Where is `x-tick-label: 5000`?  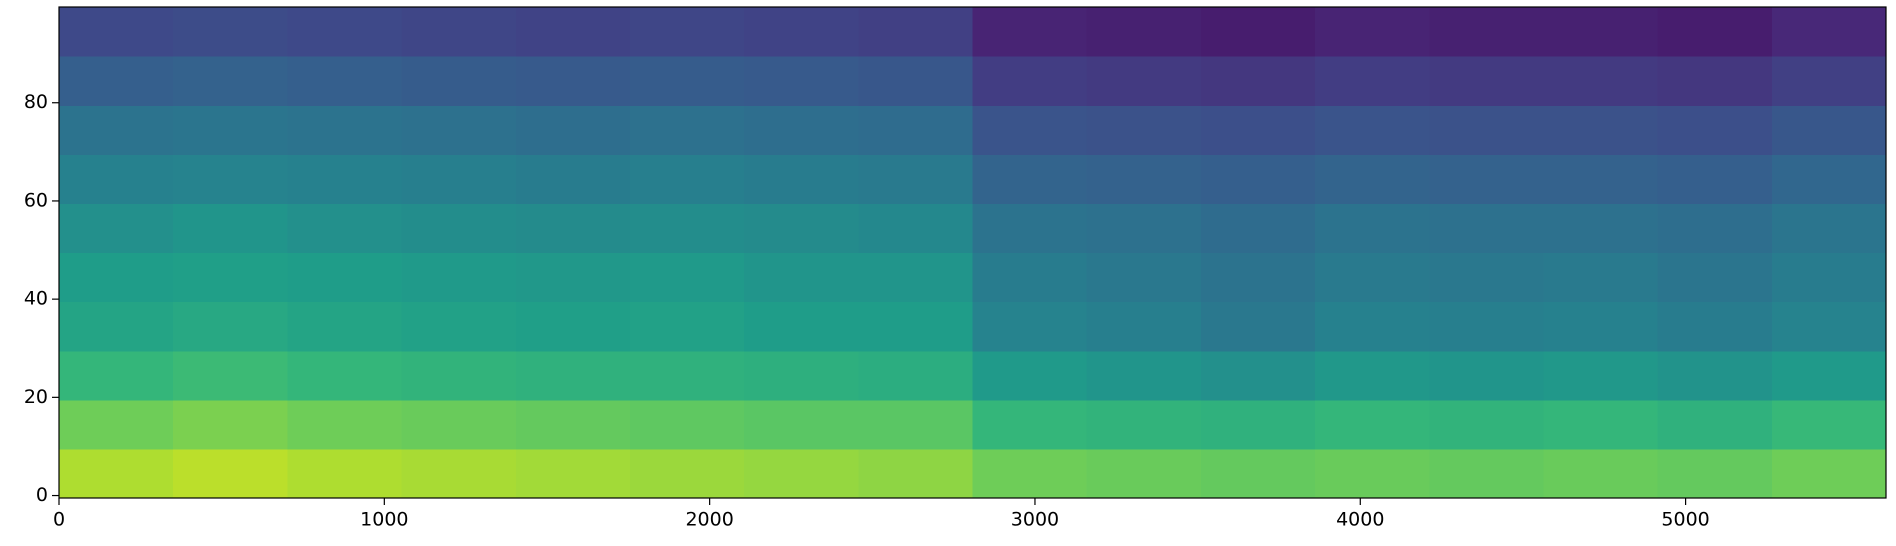
x-tick-label: 5000 is located at coordinates (1685, 520).